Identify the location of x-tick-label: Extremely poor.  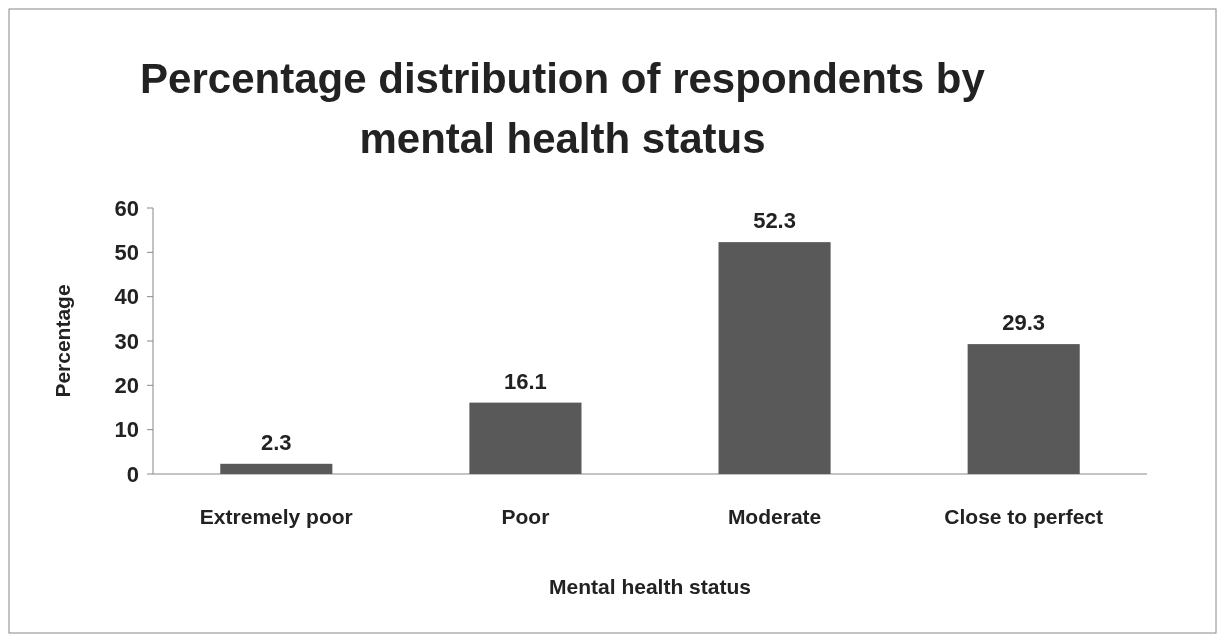
(276, 516).